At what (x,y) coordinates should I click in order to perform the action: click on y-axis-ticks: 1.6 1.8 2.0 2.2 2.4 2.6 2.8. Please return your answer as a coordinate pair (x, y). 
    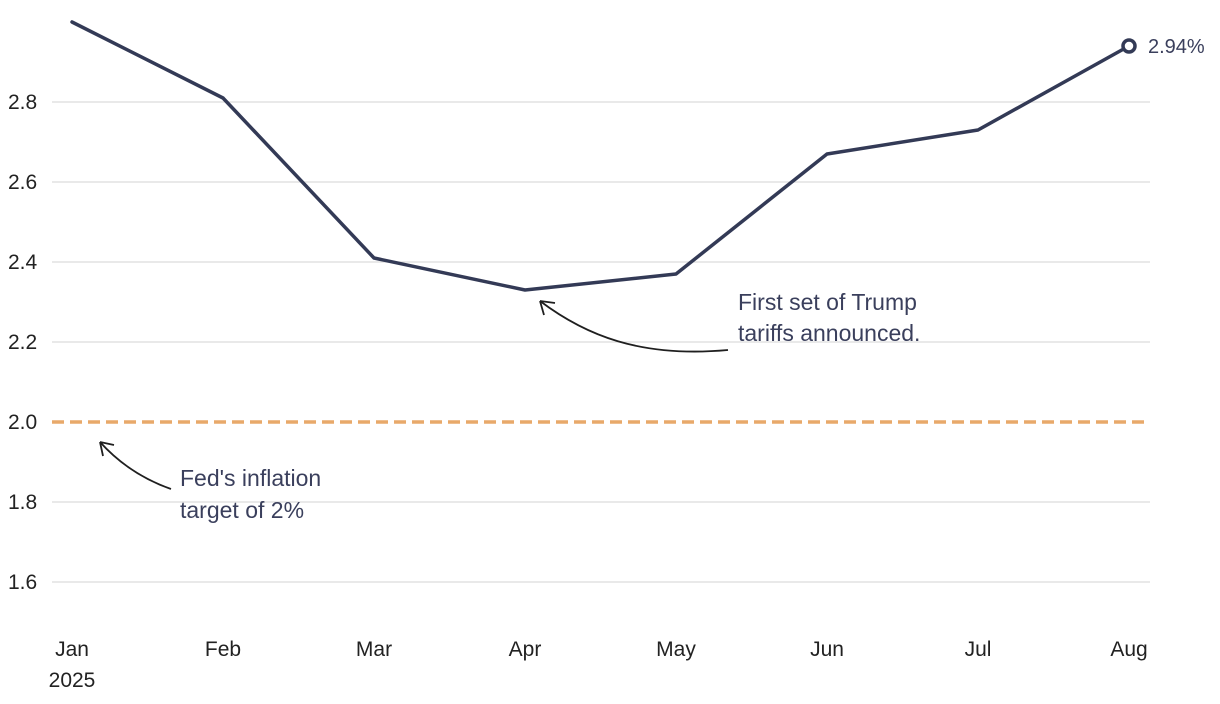
    Looking at the image, I should click on (23, 342).